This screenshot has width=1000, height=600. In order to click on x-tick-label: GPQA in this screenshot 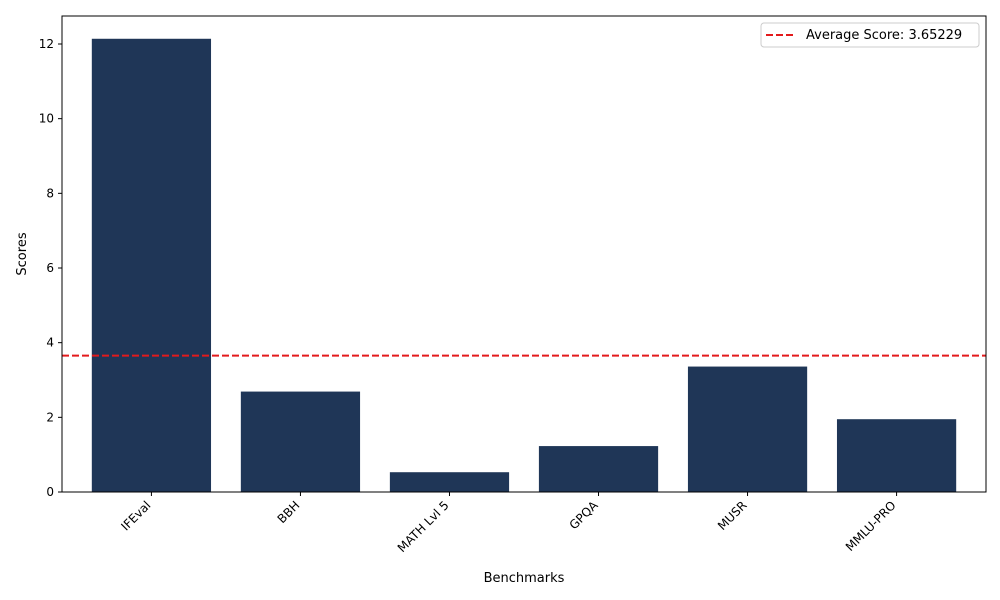, I will do `click(584, 515)`.